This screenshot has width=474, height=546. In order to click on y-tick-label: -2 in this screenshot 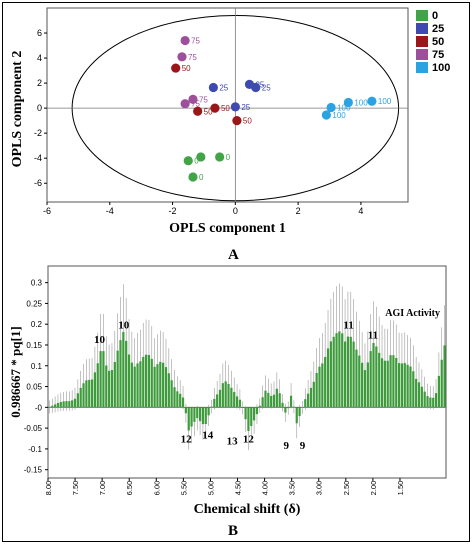, I will do `click(38, 133)`.